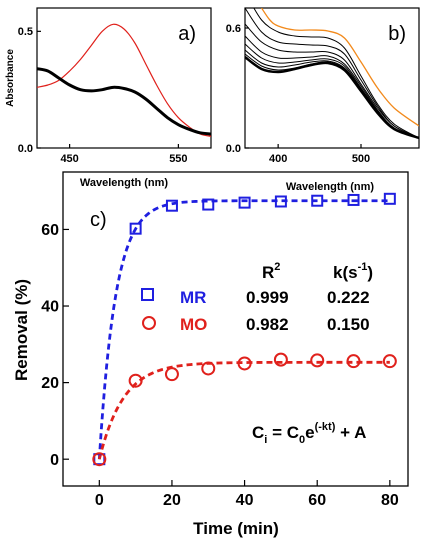 The image size is (426, 550). What do you see at coordinates (25, 149) in the screenshot?
I see `panel-a-ytick-label: 0.0` at bounding box center [25, 149].